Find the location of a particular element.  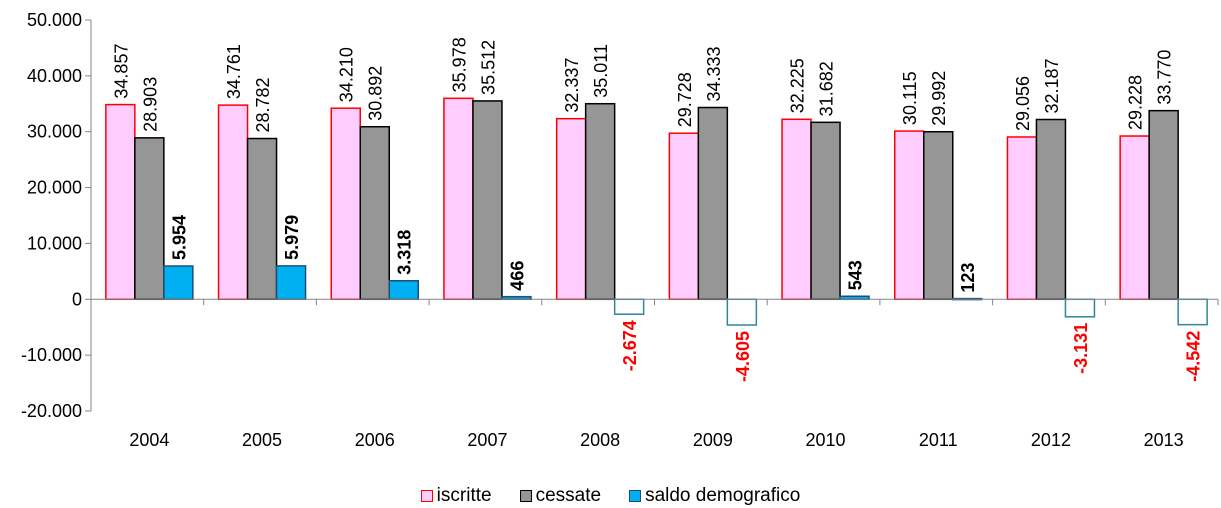

legend-swatch-cessate is located at coordinates (525, 496).